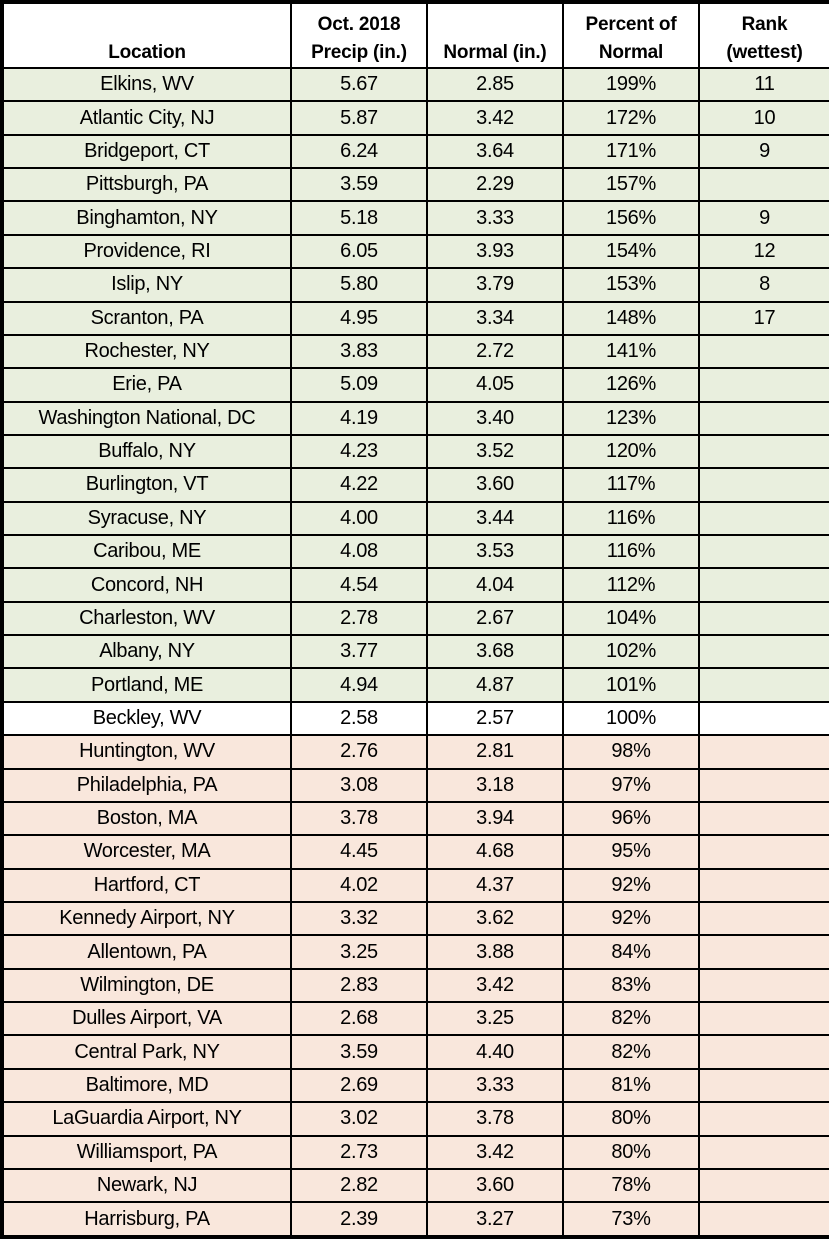 The image size is (829, 1239). Describe the element at coordinates (631, 952) in the screenshot. I see `percent-cell: 84%` at that location.